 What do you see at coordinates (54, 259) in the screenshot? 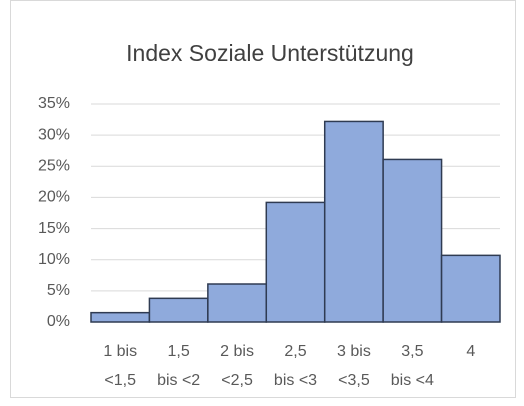
I see `y-tick-label: 10%` at bounding box center [54, 259].